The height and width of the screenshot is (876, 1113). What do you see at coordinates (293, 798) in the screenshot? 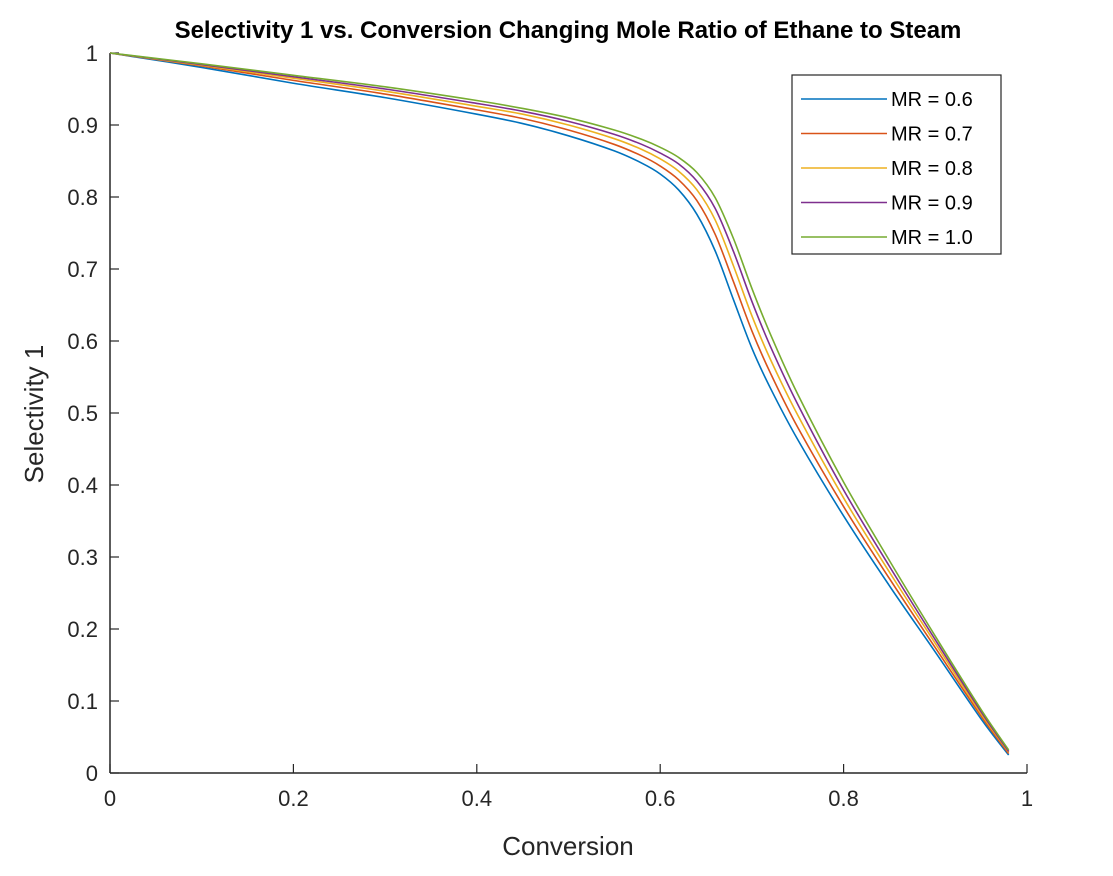
I see `x-tick-label: 0.2` at bounding box center [293, 798].